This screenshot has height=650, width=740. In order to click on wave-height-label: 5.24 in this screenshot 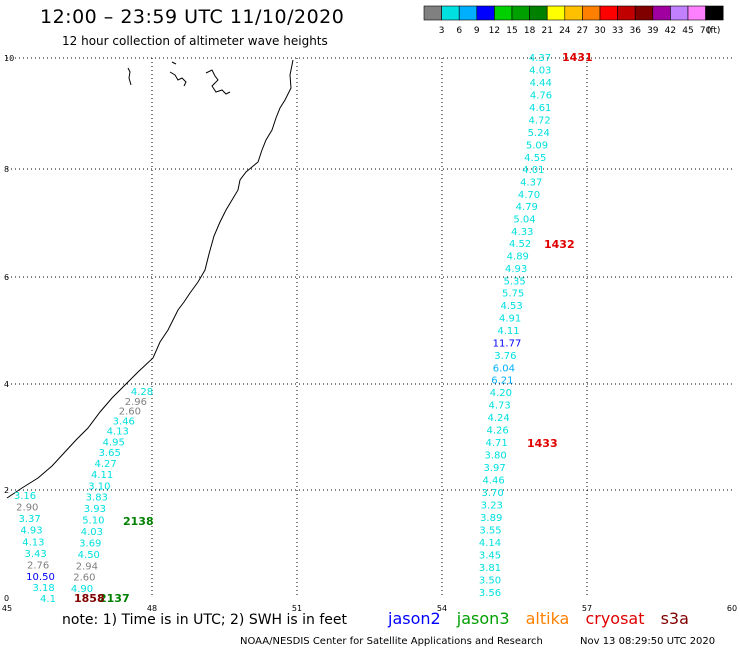, I will do `click(539, 133)`.